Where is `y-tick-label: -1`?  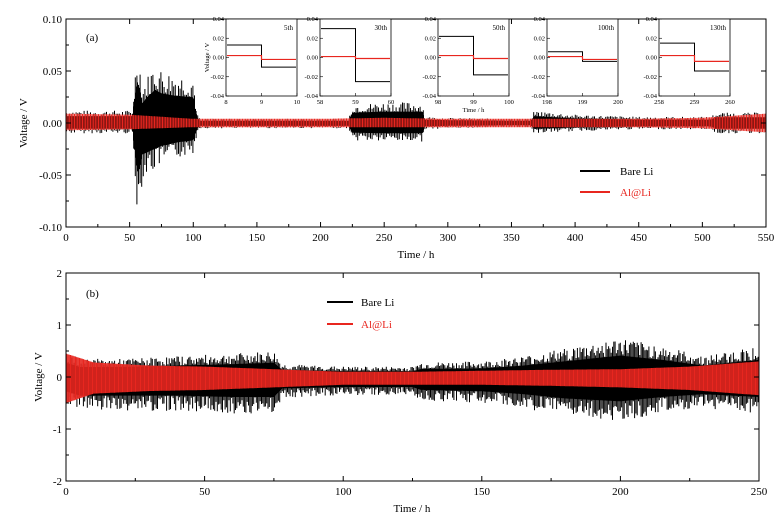
y-tick-label: -1 is located at coordinates (57, 430).